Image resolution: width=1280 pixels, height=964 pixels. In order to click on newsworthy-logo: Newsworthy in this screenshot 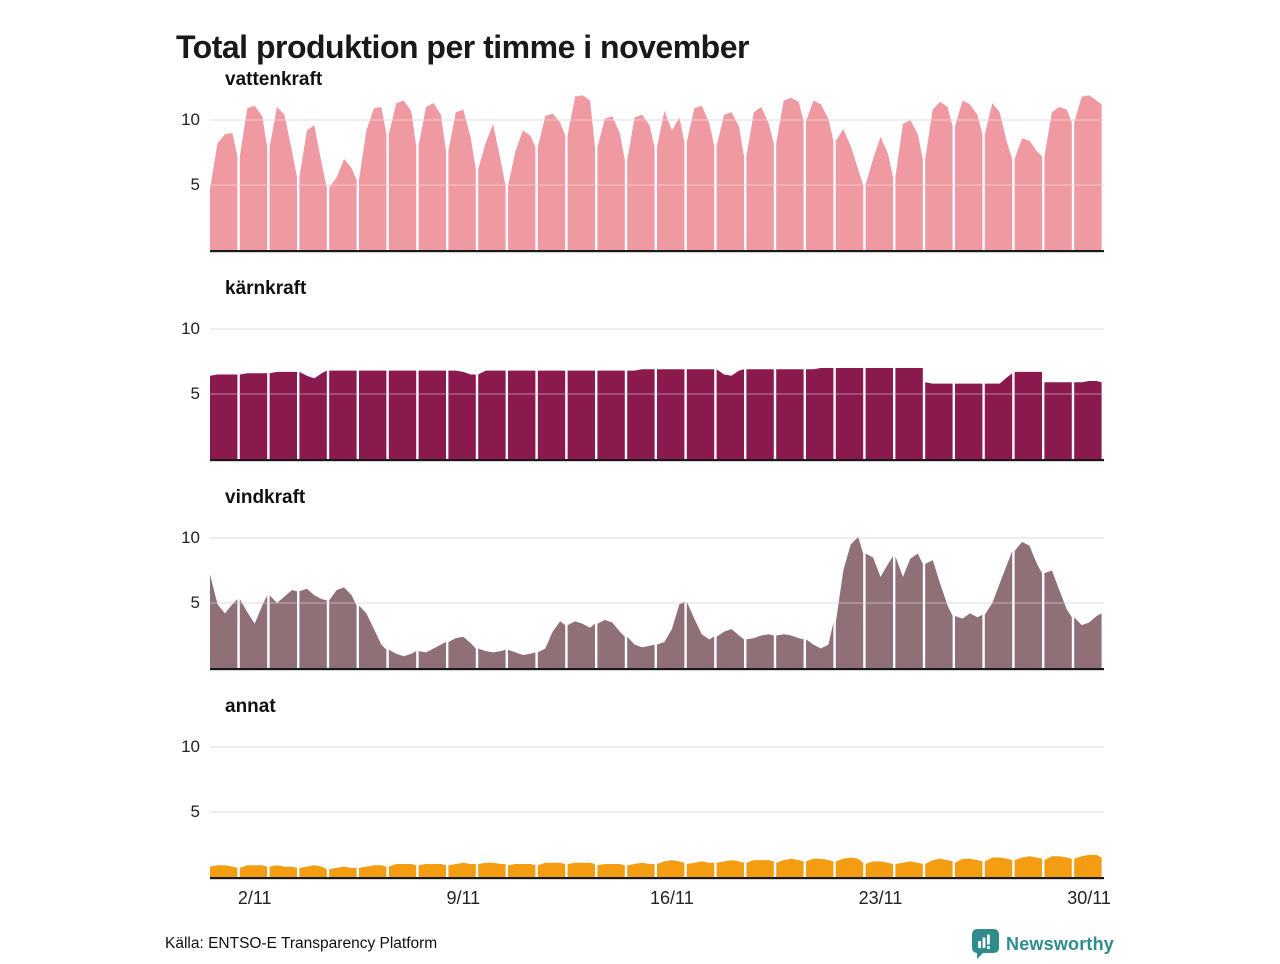, I will do `click(1043, 944)`.